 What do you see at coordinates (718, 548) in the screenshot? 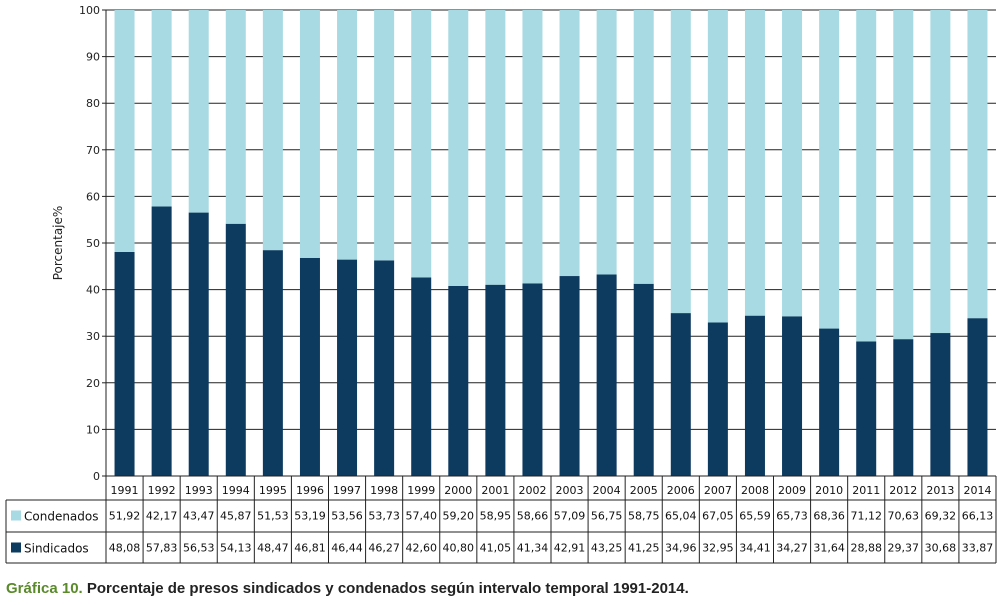
I see `data-label: 32,95` at bounding box center [718, 548].